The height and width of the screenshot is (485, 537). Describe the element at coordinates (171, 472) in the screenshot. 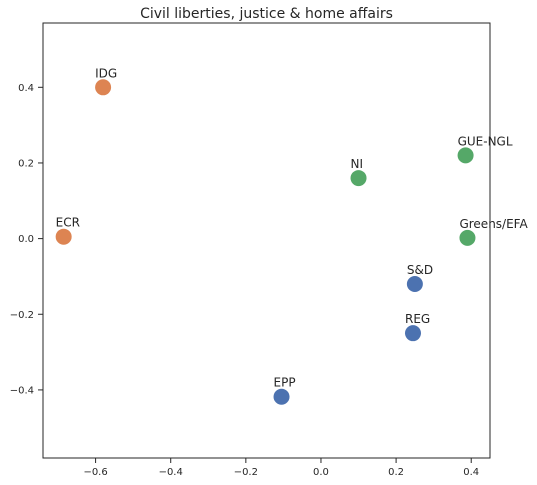

I see `x-tick-label: −0.4` at that location.